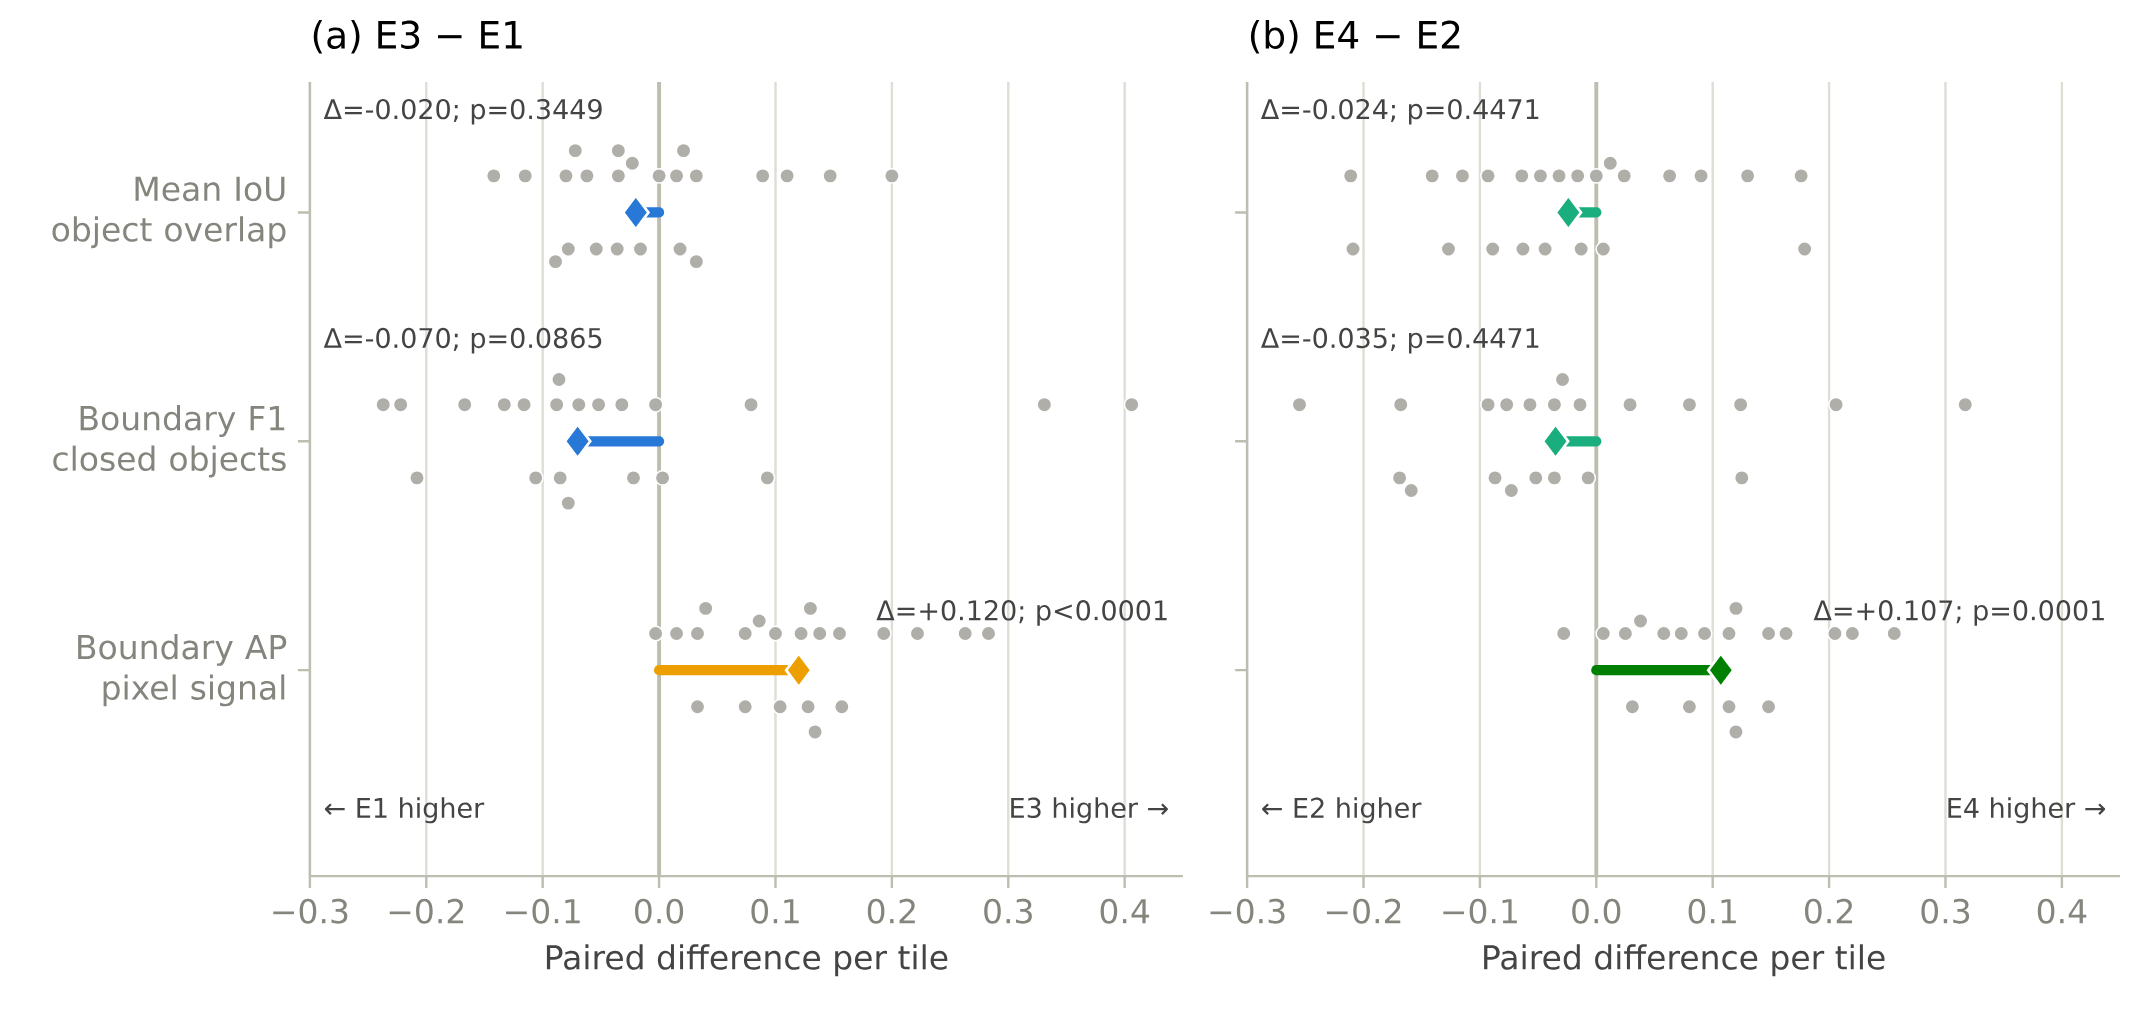 The width and height of the screenshot is (2149, 1024). Describe the element at coordinates (2027, 810) in the screenshot. I see `annotation: E4 higher →` at that location.